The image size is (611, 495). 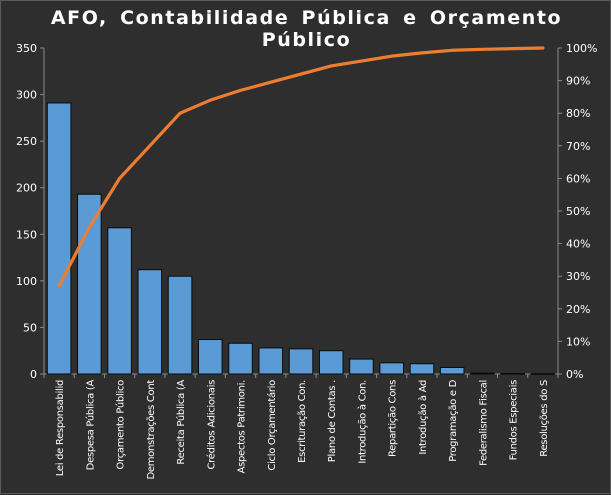 What do you see at coordinates (578, 244) in the screenshot?
I see `y2-tick-label: 40%` at bounding box center [578, 244].